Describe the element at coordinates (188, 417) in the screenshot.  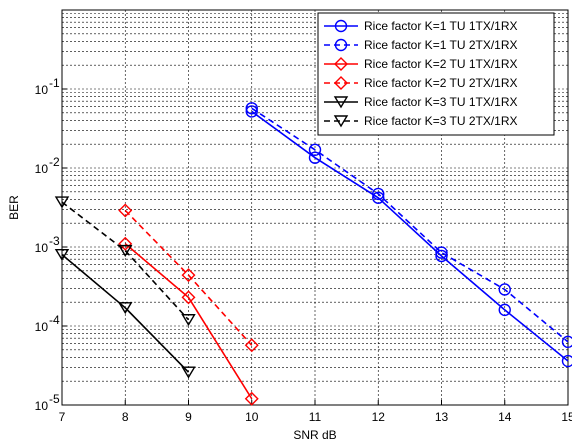
I see `x-tick-label: 9` at that location.